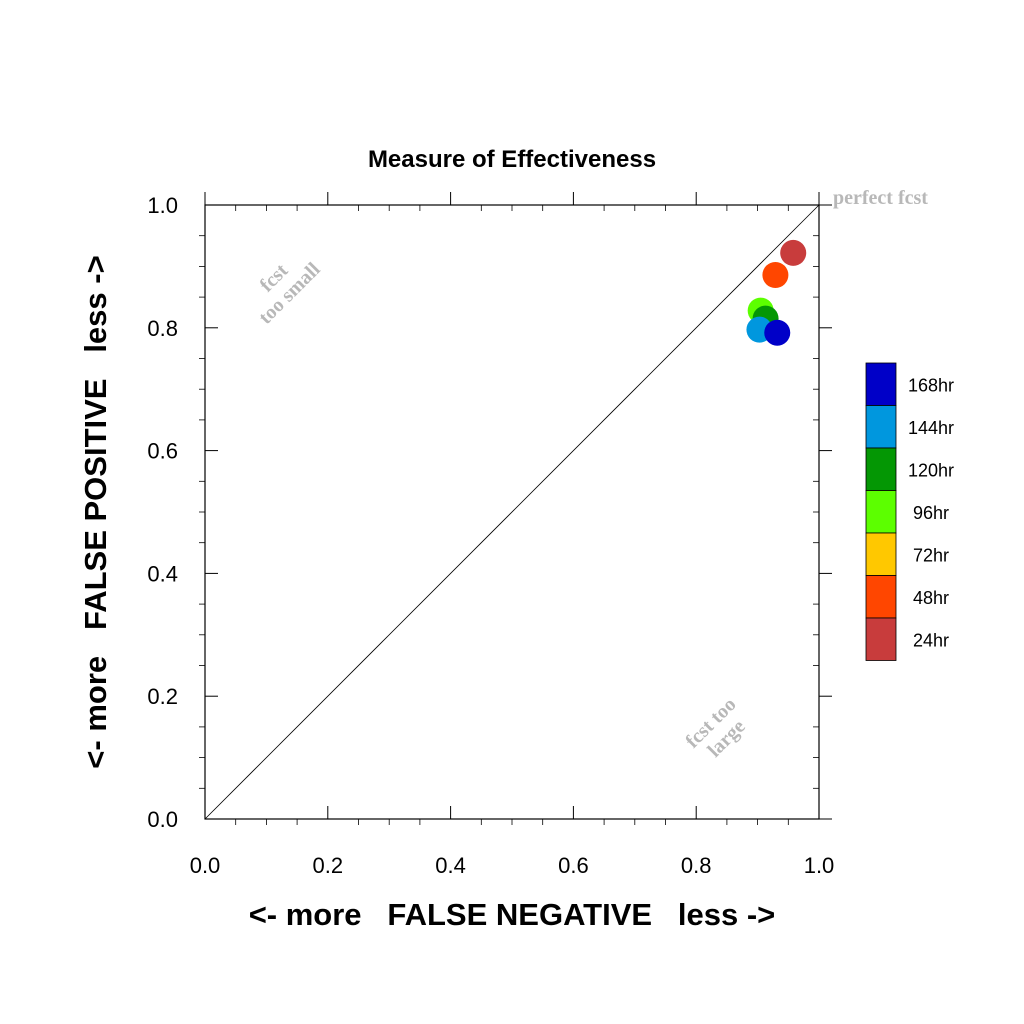 The height and width of the screenshot is (1024, 1024). What do you see at coordinates (881, 512) in the screenshot?
I see `legend-swatch-96hr` at bounding box center [881, 512].